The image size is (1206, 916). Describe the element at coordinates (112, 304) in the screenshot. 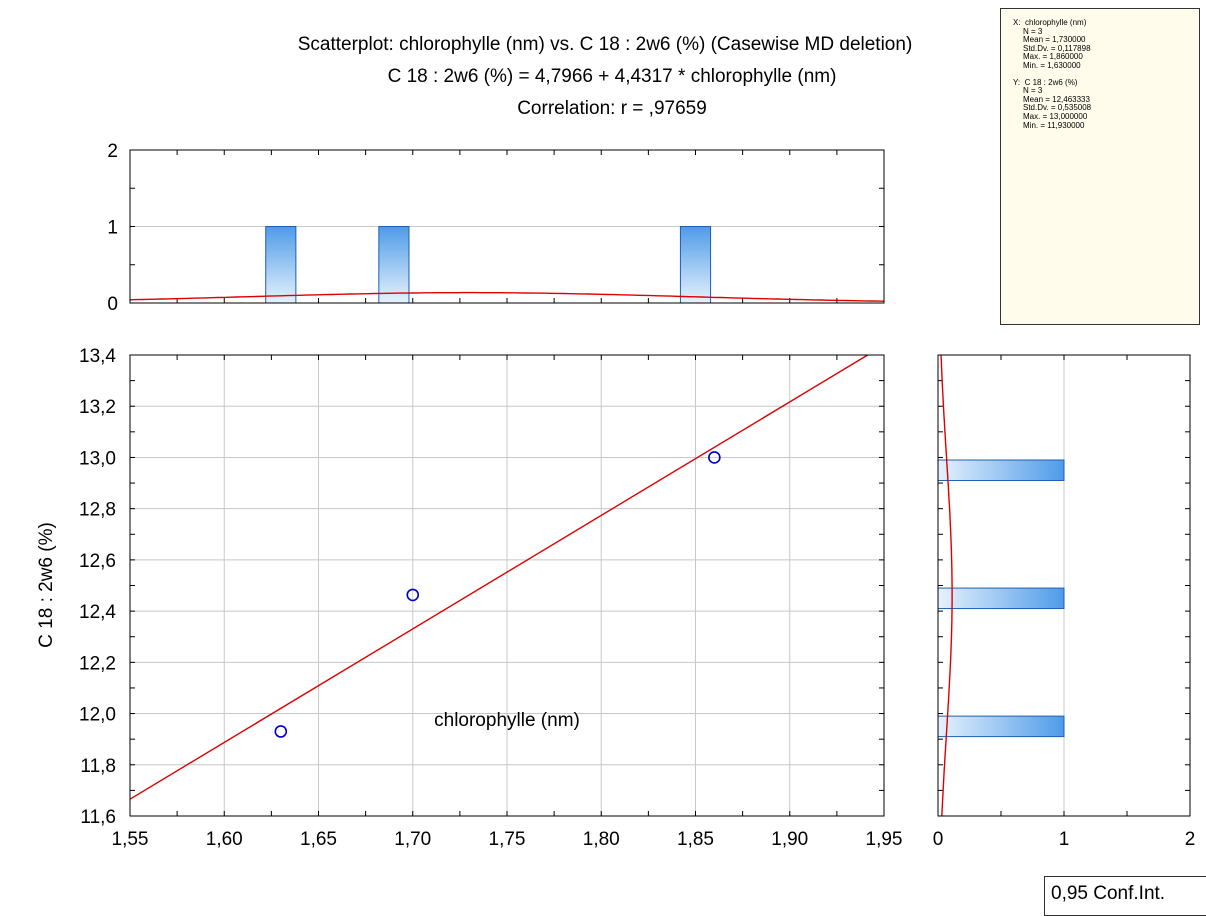

I see `top-hist-tick-label: 0` at that location.